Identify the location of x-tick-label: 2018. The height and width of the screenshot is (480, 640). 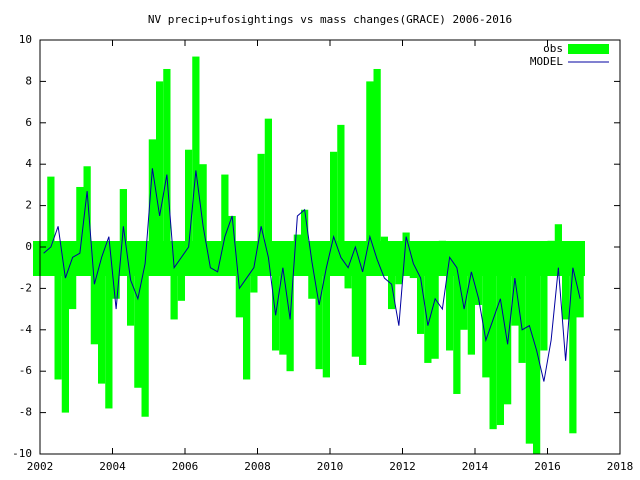
(620, 466).